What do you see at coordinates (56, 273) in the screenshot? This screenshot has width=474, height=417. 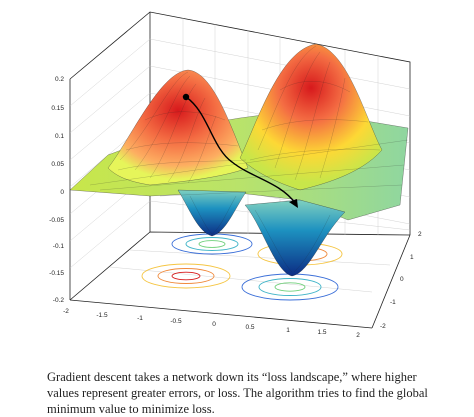 I see `z-tick-label: -0.15` at bounding box center [56, 273].